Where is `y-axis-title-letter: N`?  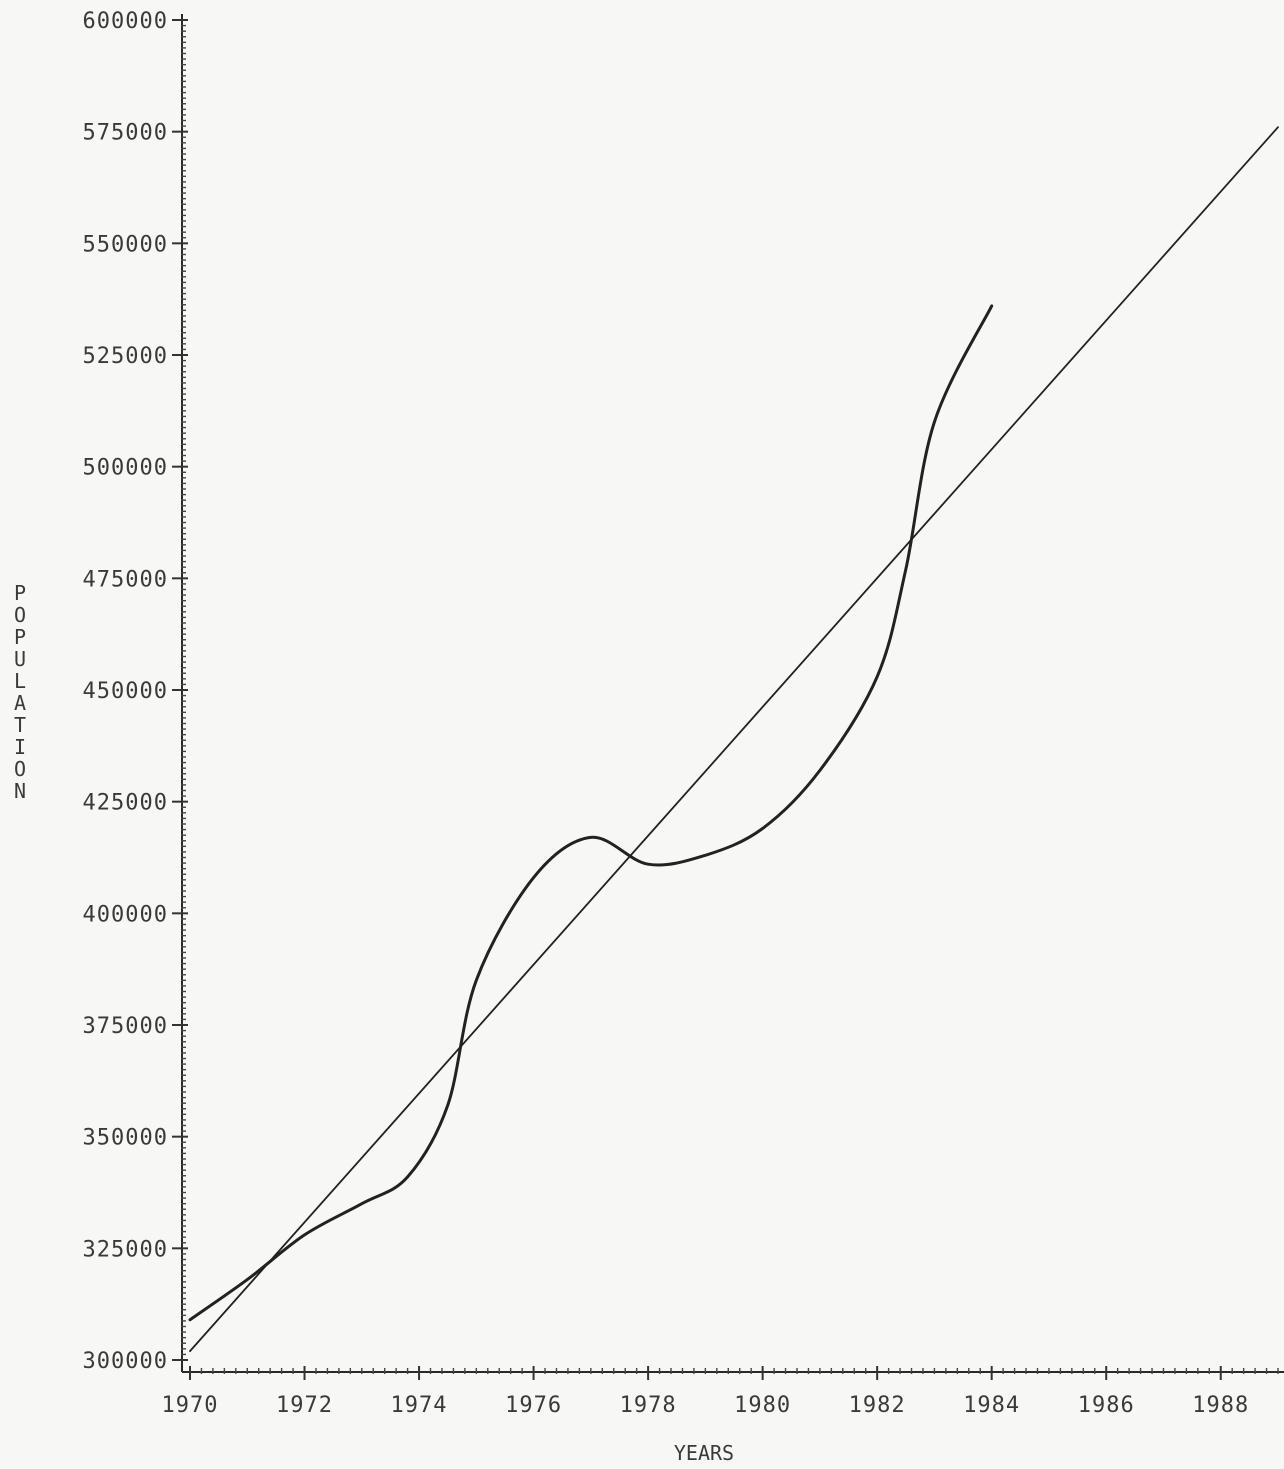 y-axis-title-letter: N is located at coordinates (20, 791).